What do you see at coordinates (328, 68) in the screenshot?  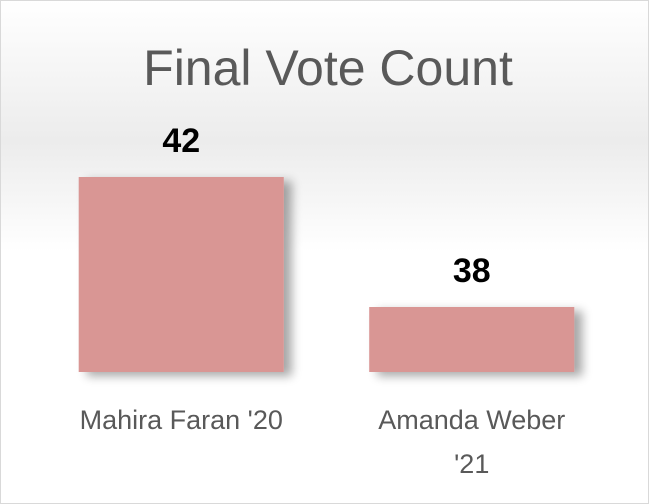 I see `chart-title: Final Vote Count` at bounding box center [328, 68].